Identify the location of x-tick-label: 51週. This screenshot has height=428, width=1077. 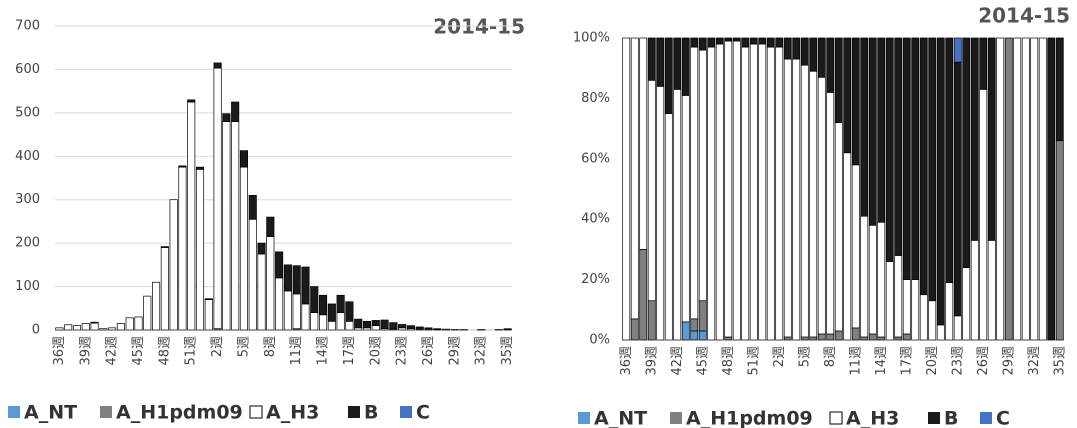
(191, 351).